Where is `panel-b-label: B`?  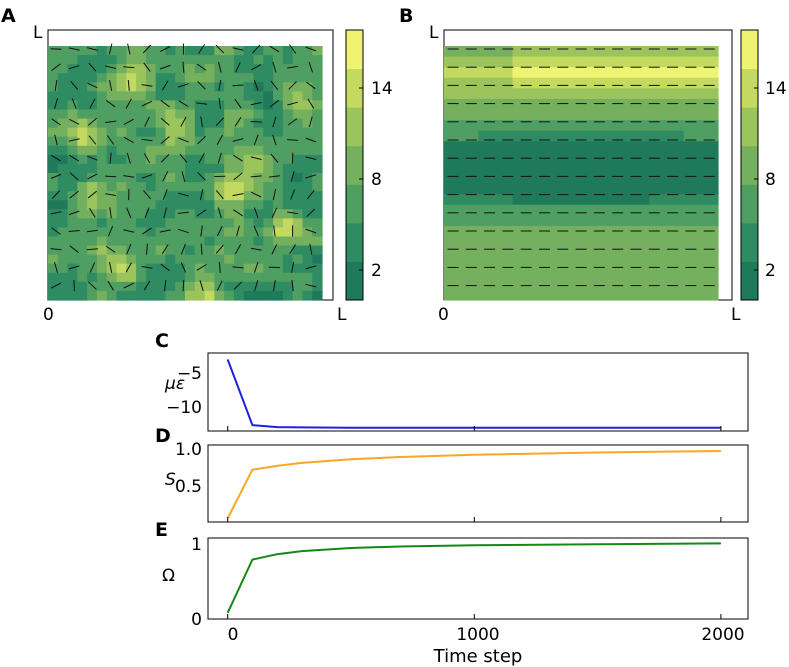
panel-b-label: B is located at coordinates (406, 16).